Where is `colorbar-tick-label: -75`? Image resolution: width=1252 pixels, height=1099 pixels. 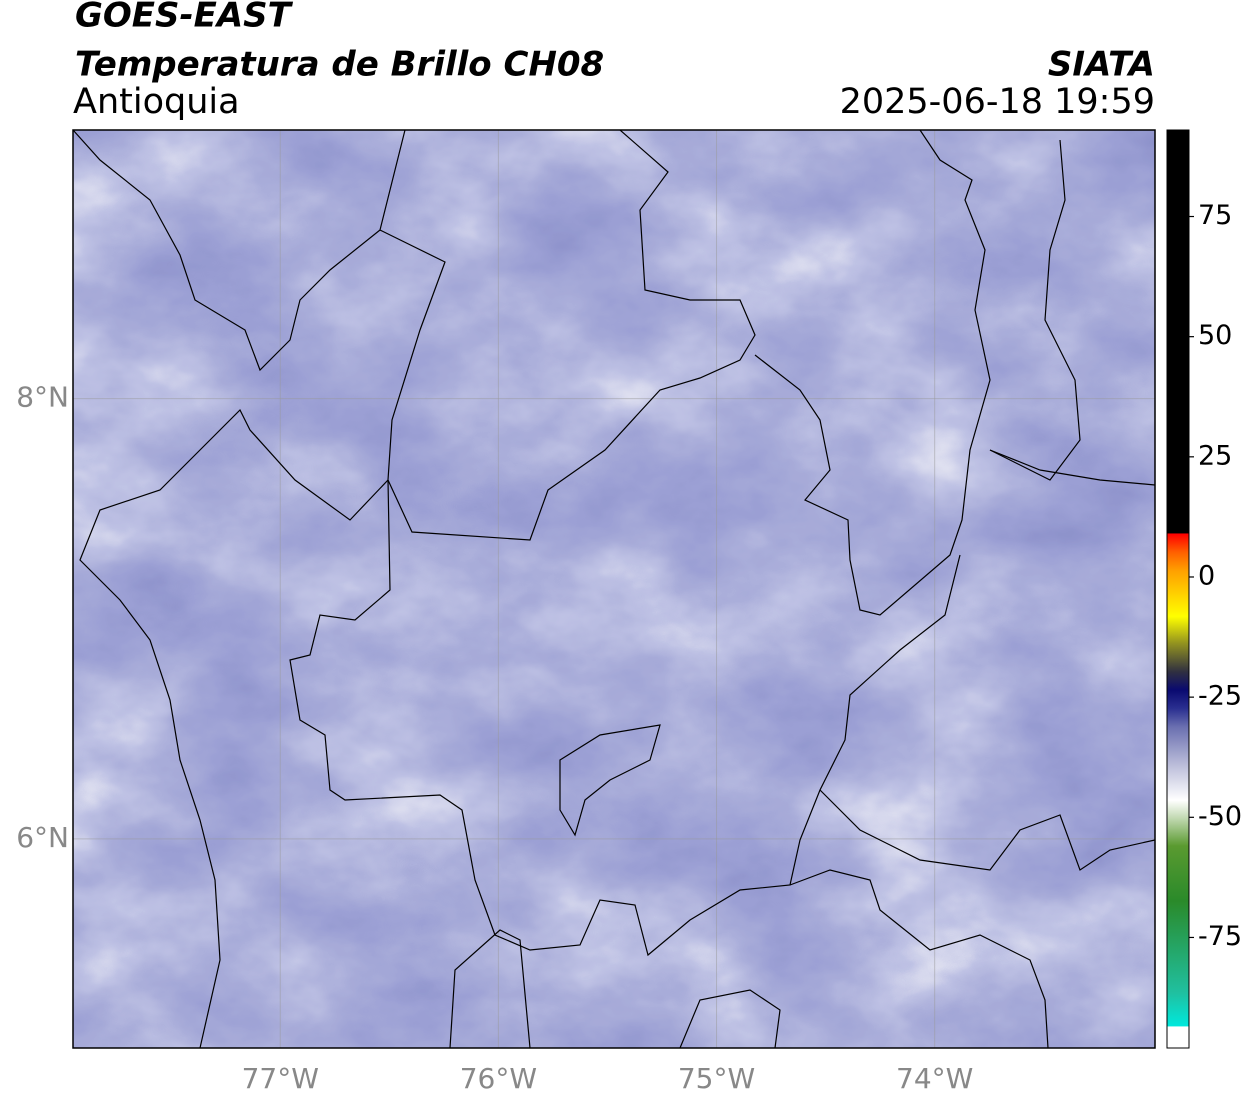
colorbar-tick-label: -75 is located at coordinates (1220, 936).